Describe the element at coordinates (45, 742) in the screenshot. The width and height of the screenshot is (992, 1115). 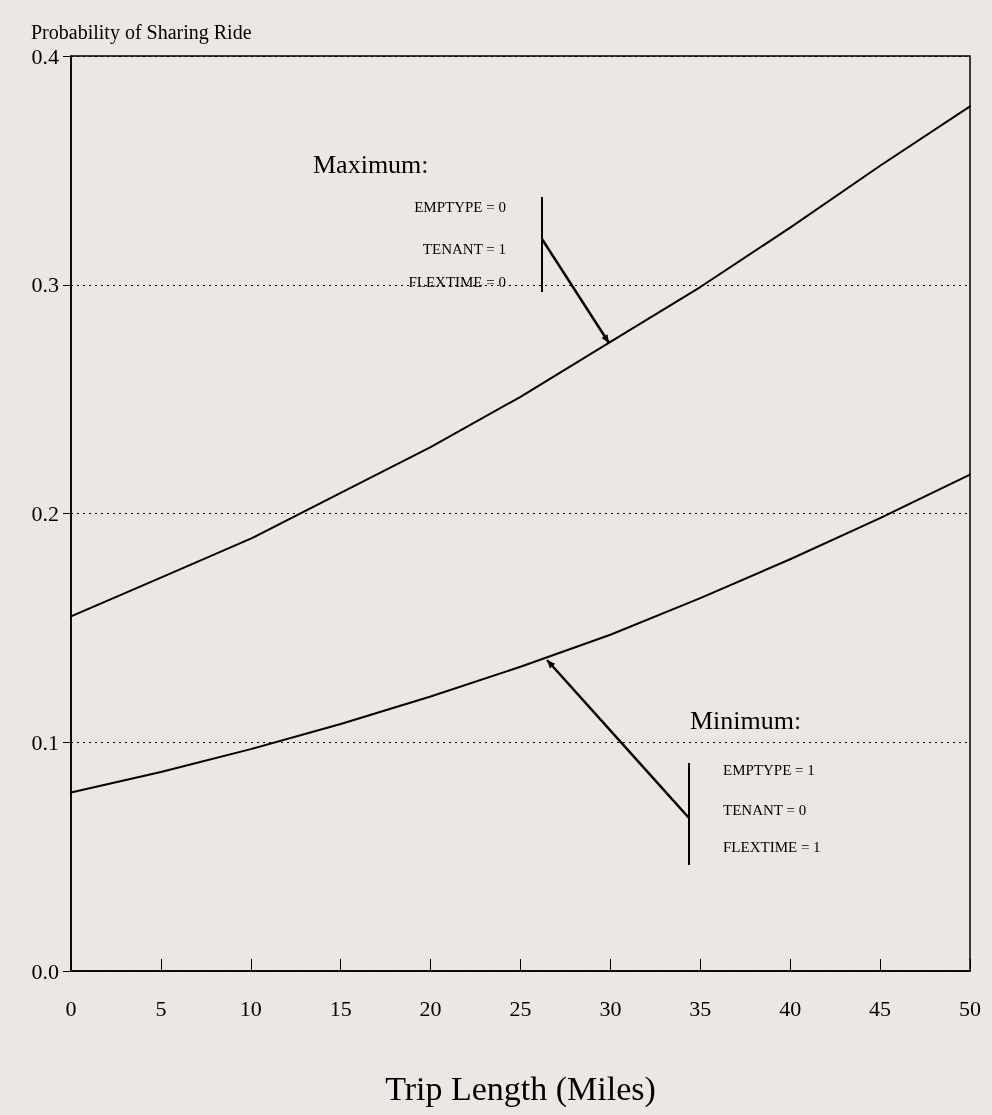
I see `y-tick-label: 0.1` at that location.